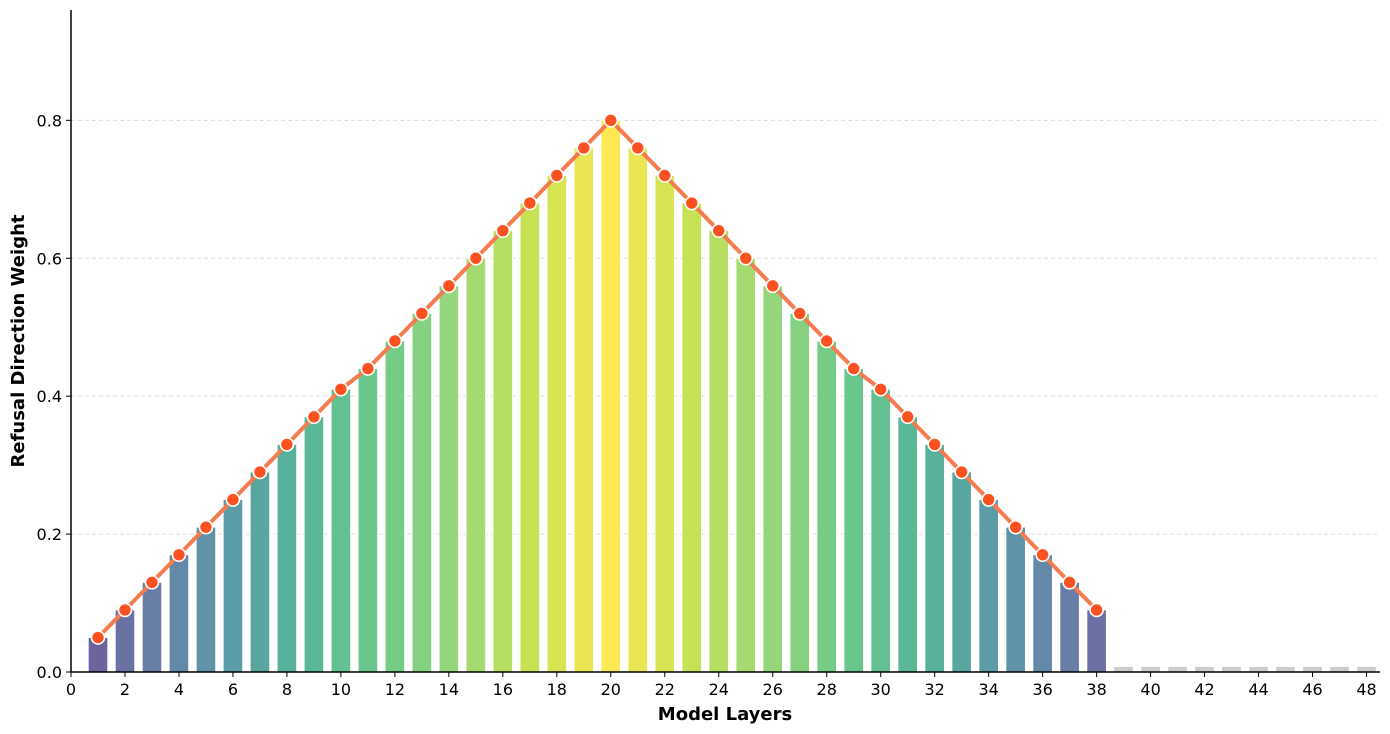 This screenshot has width=1390, height=734. I want to click on y-axis-ticks: 0.0 0.2 0.4 0.6 0.8, so click(54, 396).